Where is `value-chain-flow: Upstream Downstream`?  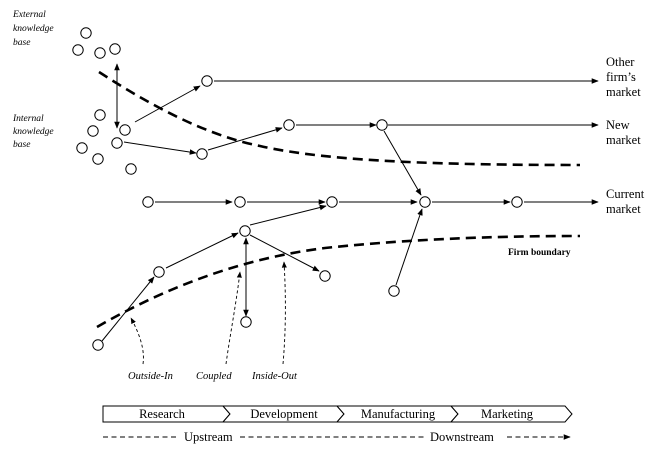
value-chain-flow: Upstream Downstream is located at coordinates (337, 437).